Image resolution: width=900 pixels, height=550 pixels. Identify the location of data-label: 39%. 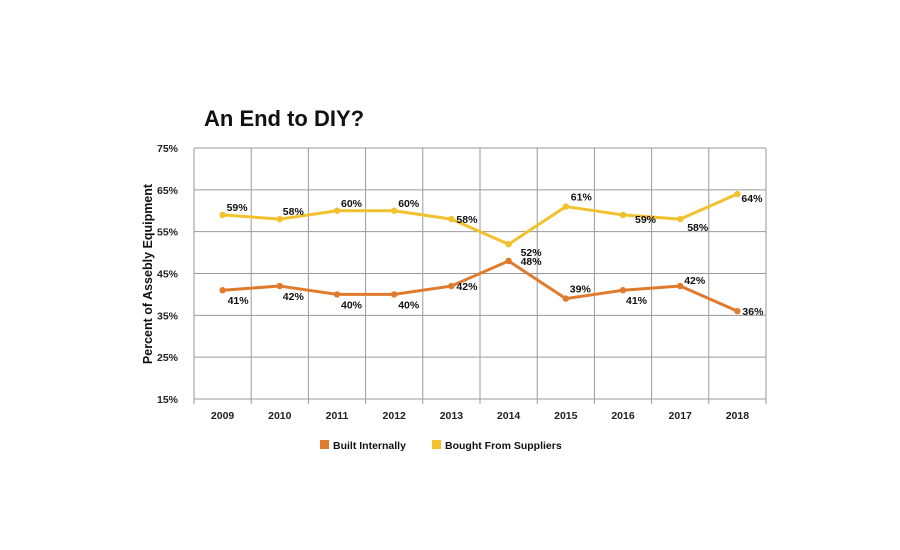
(581, 290).